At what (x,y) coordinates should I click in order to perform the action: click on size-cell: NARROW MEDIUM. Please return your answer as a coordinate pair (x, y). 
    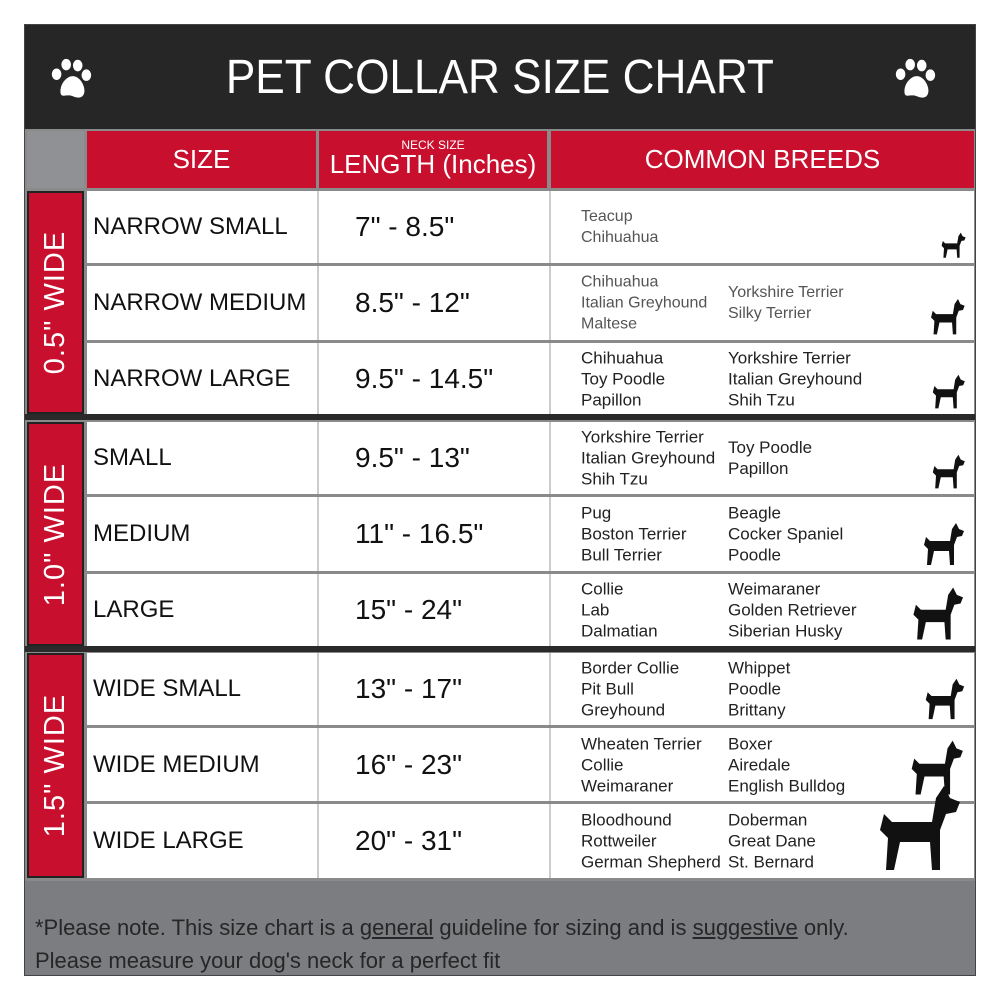
    Looking at the image, I should click on (203, 303).